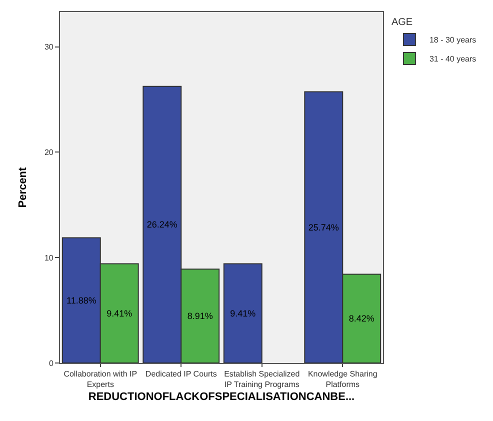 This screenshot has height=421, width=493. What do you see at coordinates (323, 227) in the screenshot?
I see `data-label: 25.74%` at bounding box center [323, 227].